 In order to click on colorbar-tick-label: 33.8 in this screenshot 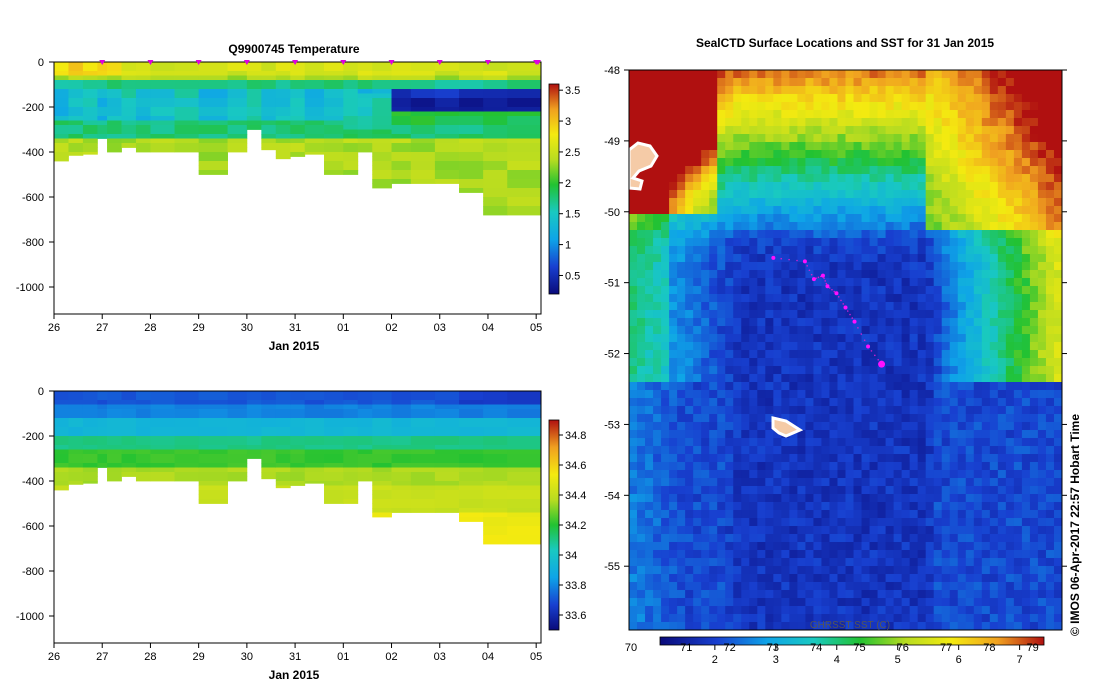, I will do `click(575, 586)`.